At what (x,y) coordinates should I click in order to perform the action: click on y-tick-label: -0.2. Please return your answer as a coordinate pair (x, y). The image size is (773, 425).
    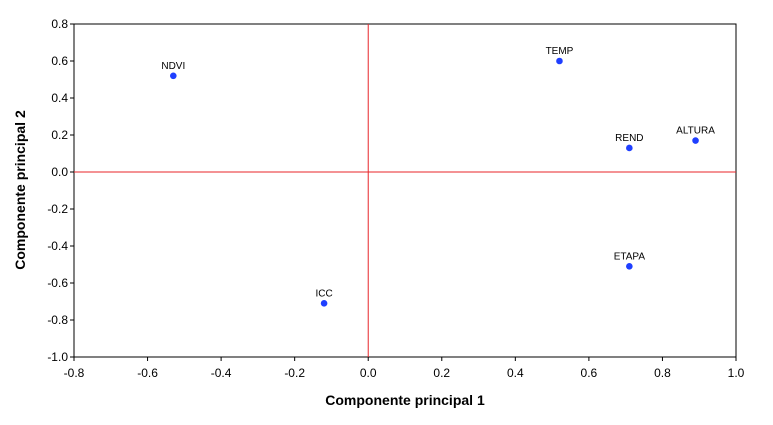
    Looking at the image, I should click on (57, 209).